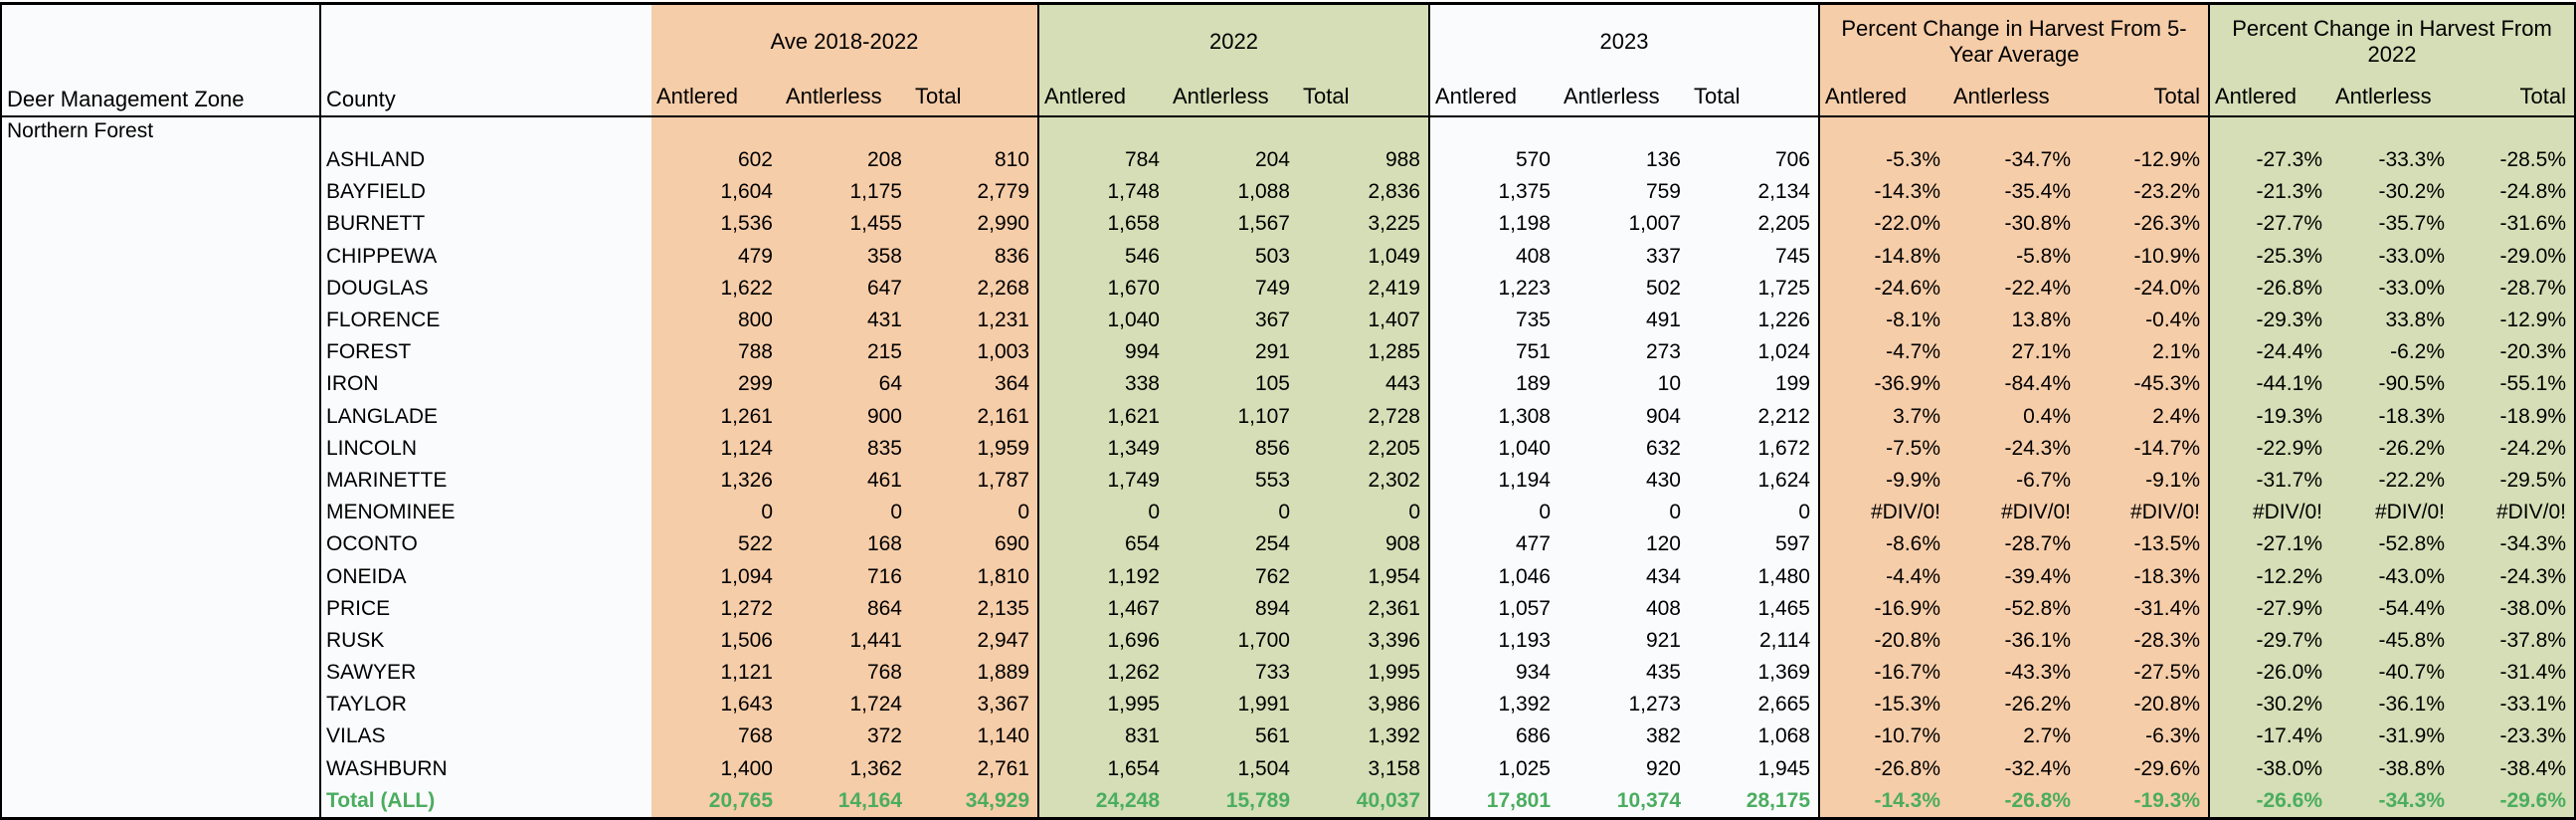  I want to click on value-cell: 168, so click(845, 544).